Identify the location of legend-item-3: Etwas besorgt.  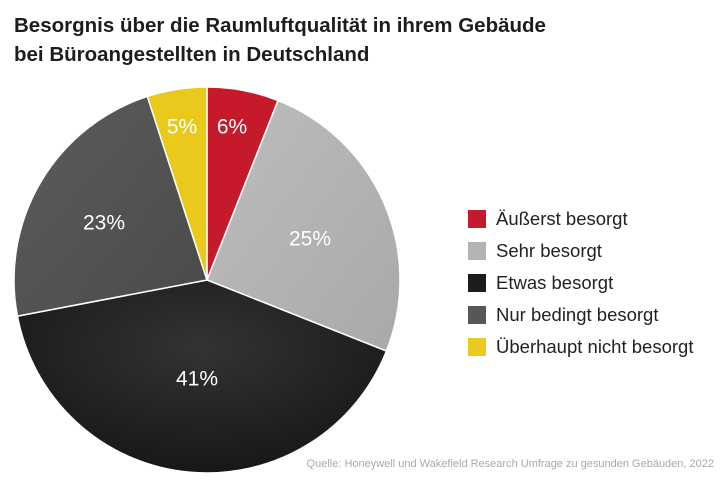
(580, 283).